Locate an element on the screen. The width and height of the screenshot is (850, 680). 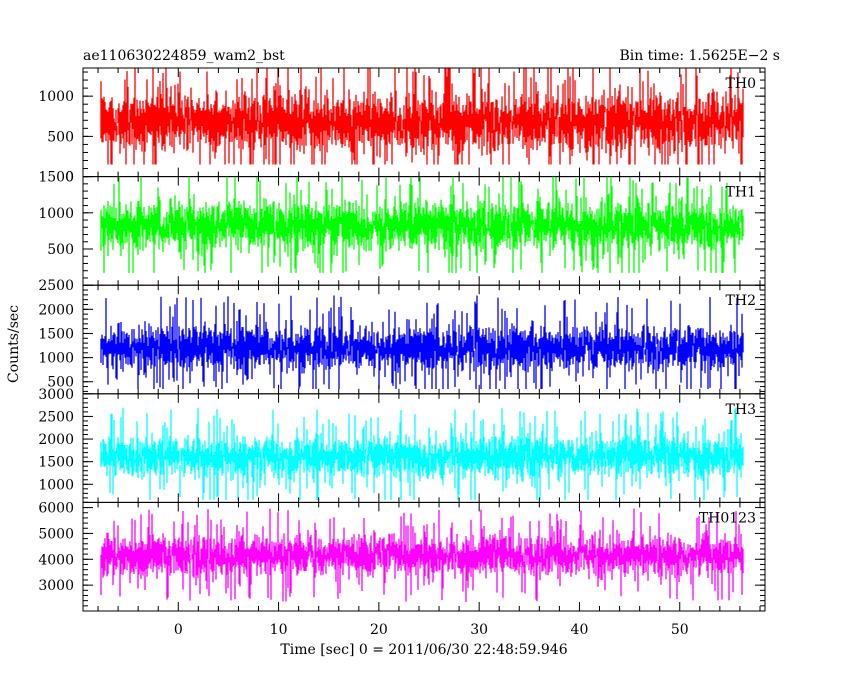
panel-th0: 0 500 1000 TH0 is located at coordinates (402, 126).